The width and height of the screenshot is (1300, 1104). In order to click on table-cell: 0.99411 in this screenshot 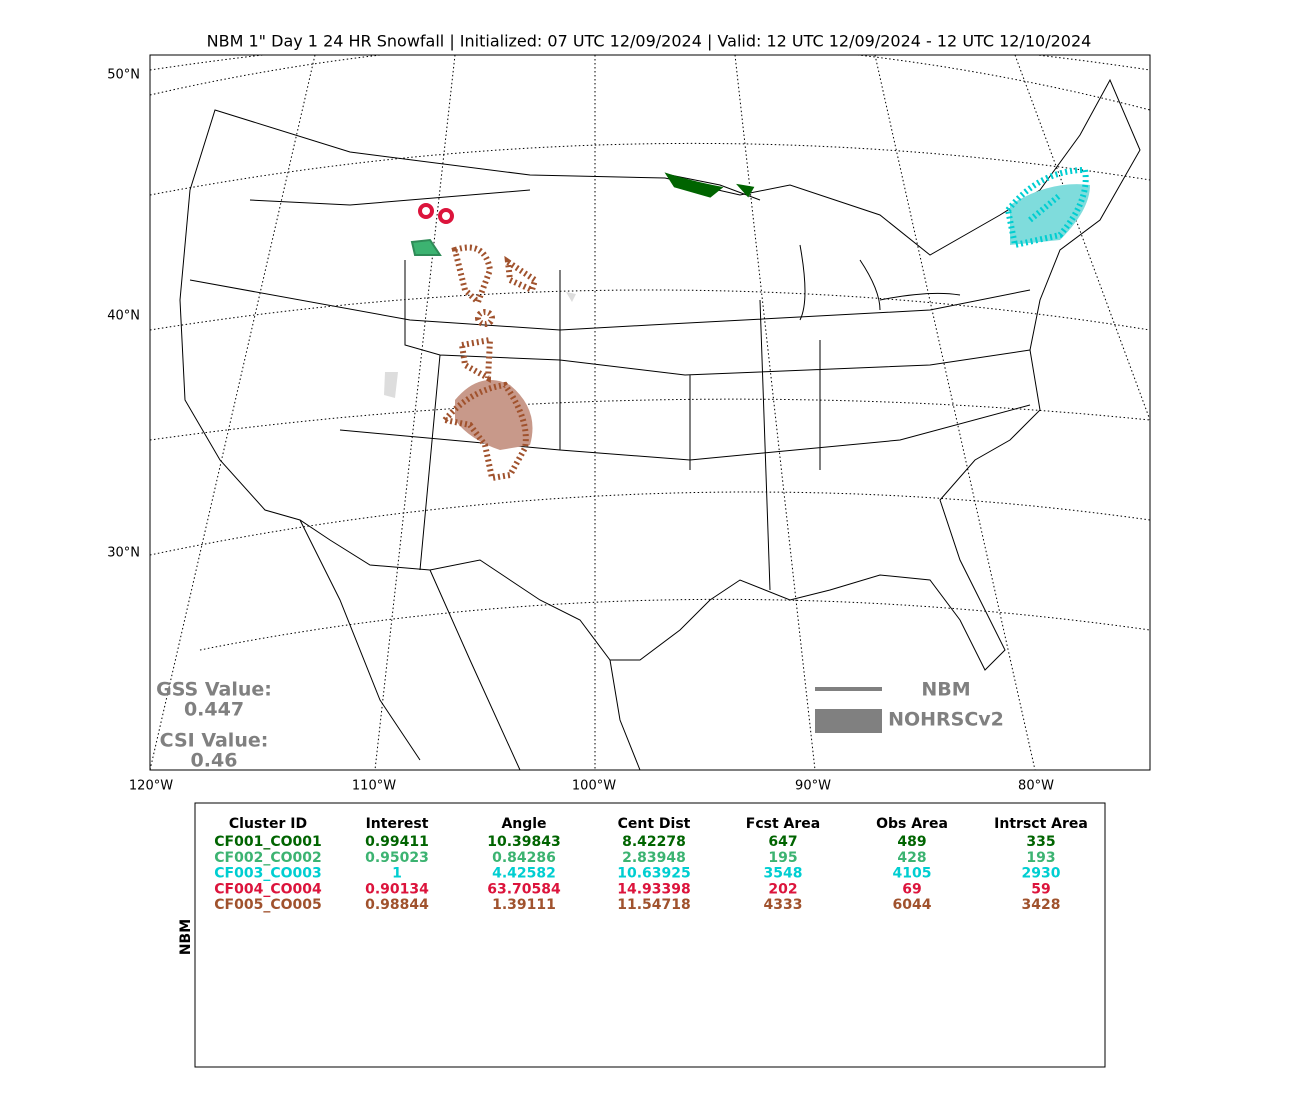, I will do `click(397, 842)`.